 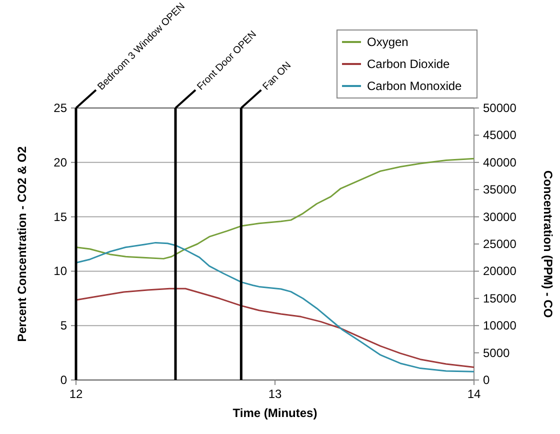 I want to click on y-tick-label: 10, so click(x=61, y=271).